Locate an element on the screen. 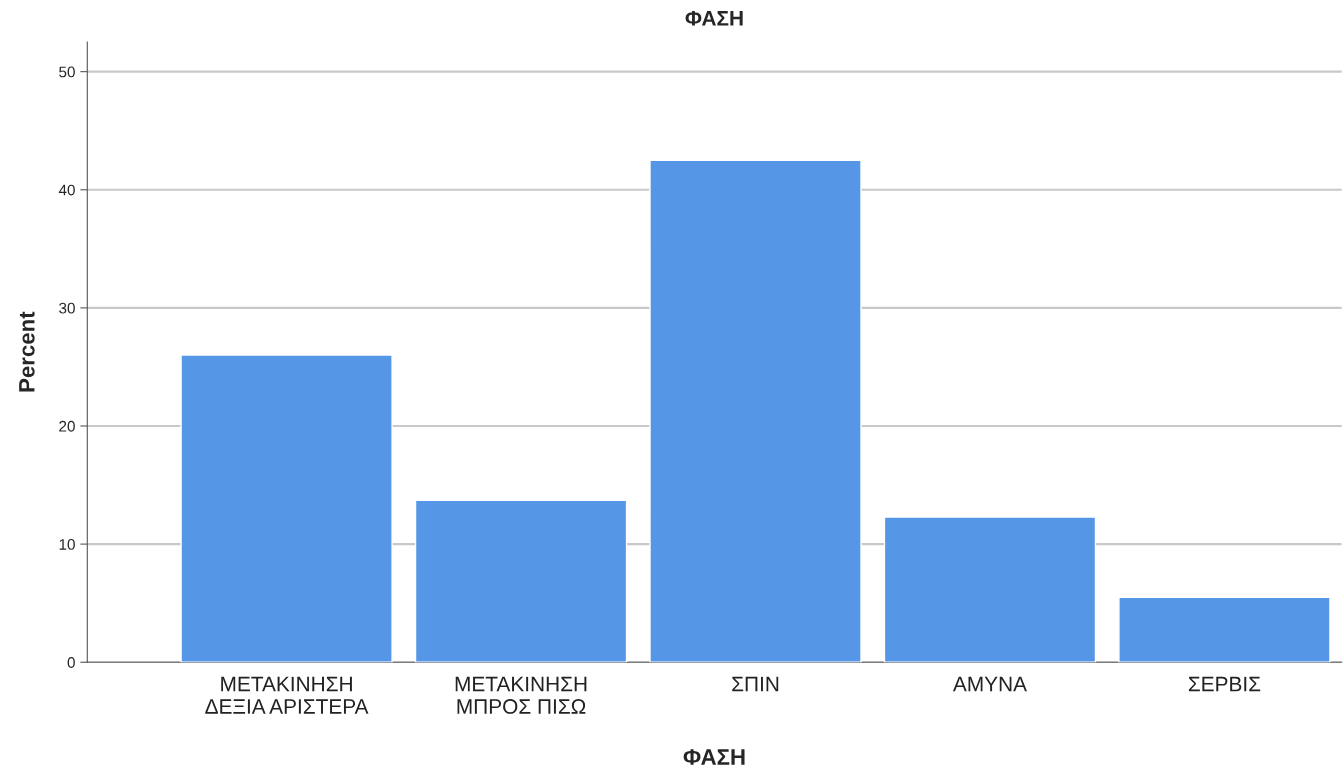 The image size is (1343, 780). y-tick-label: 20 is located at coordinates (67, 426).